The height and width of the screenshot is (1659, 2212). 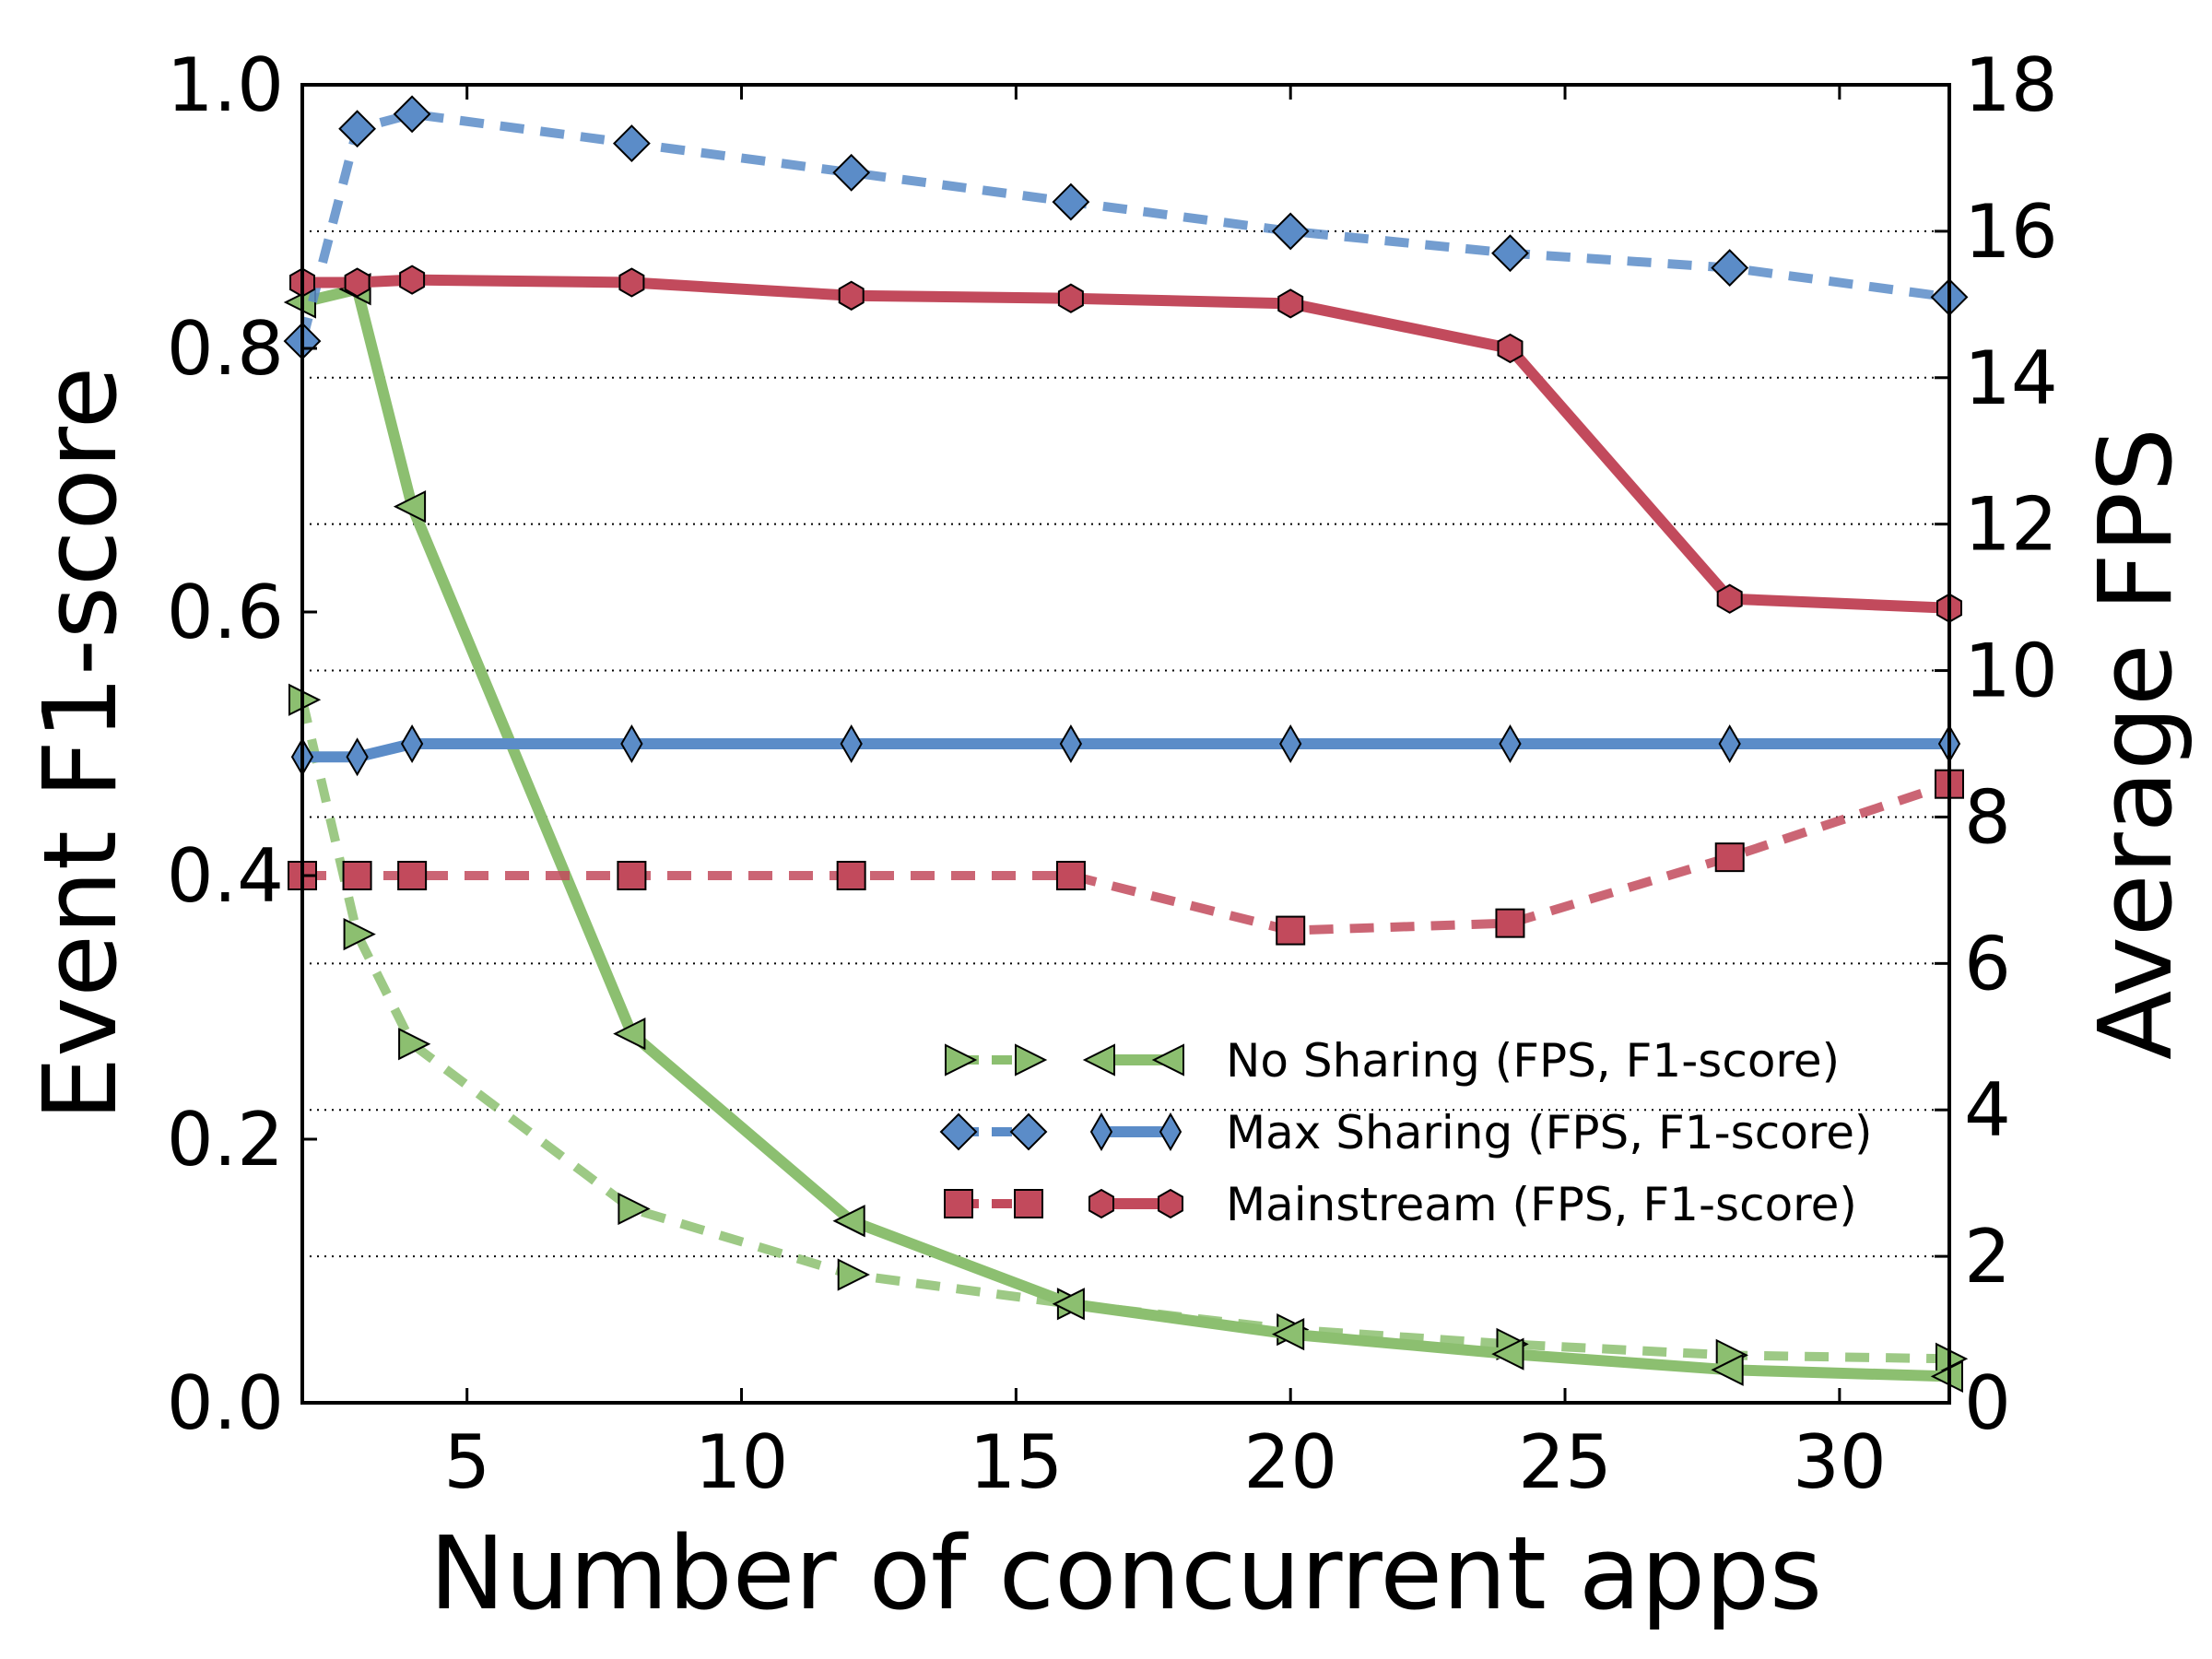 I want to click on series-mainstream_fps, so click(x=1126, y=857).